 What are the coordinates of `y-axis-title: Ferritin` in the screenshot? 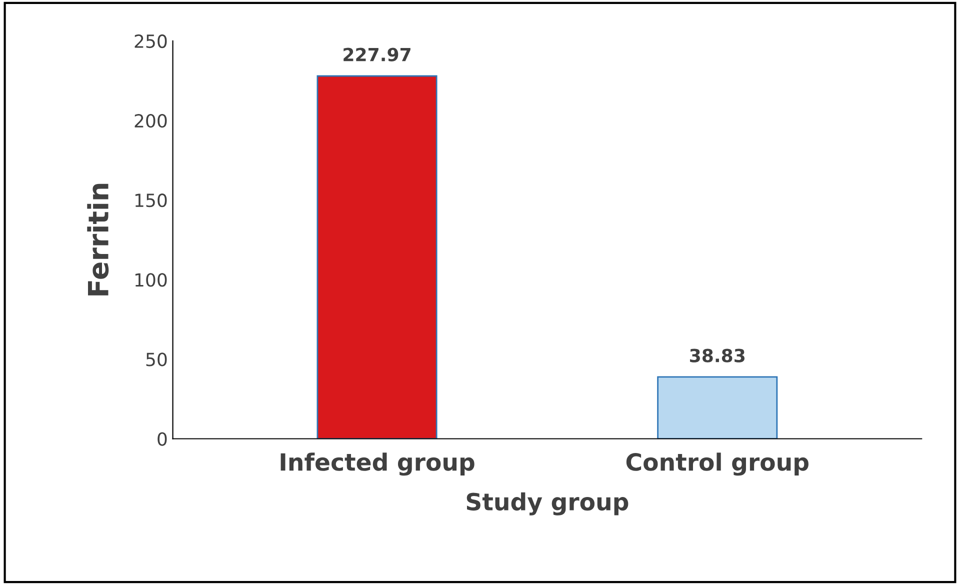 It's located at (98, 240).